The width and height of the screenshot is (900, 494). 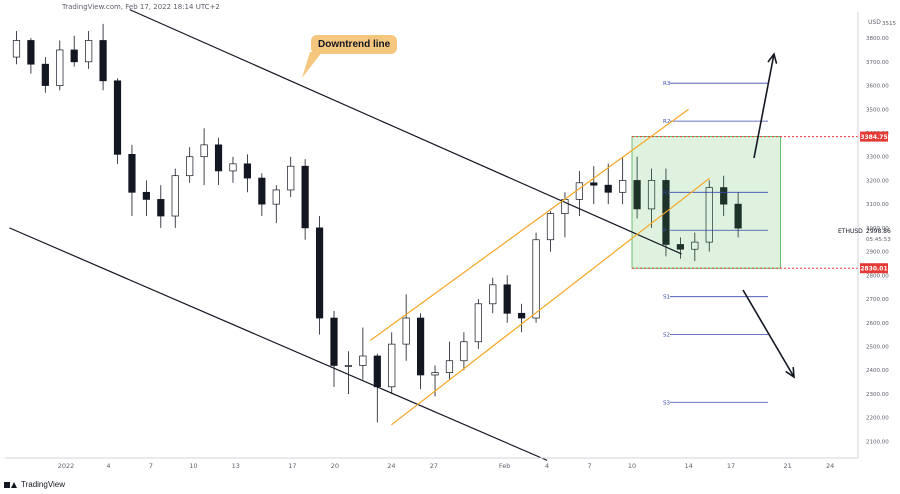 I want to click on bullish-arrow-head, so click(x=772, y=58).